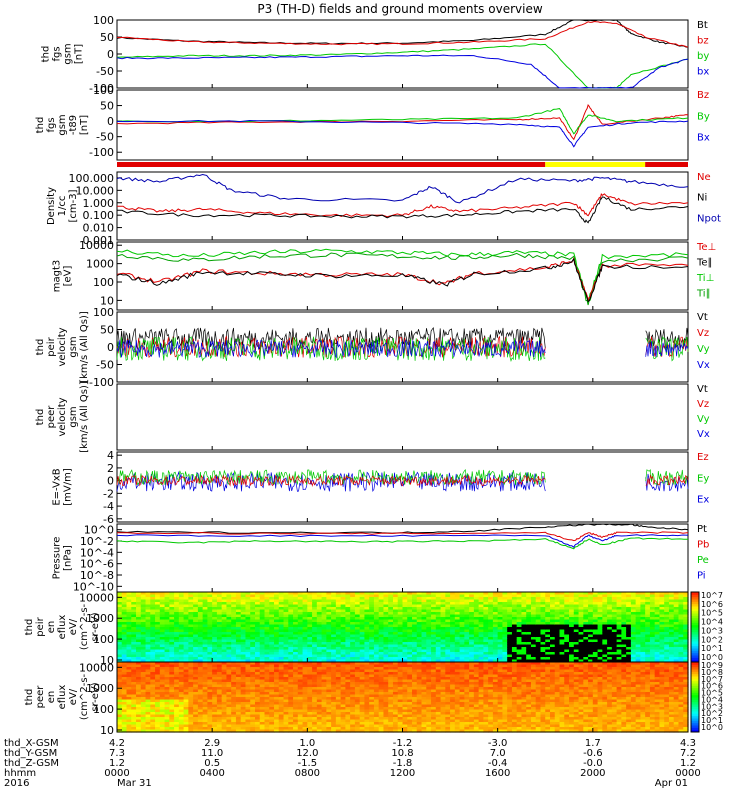 The image size is (750, 804). I want to click on legend-entry: Pt, so click(702, 529).